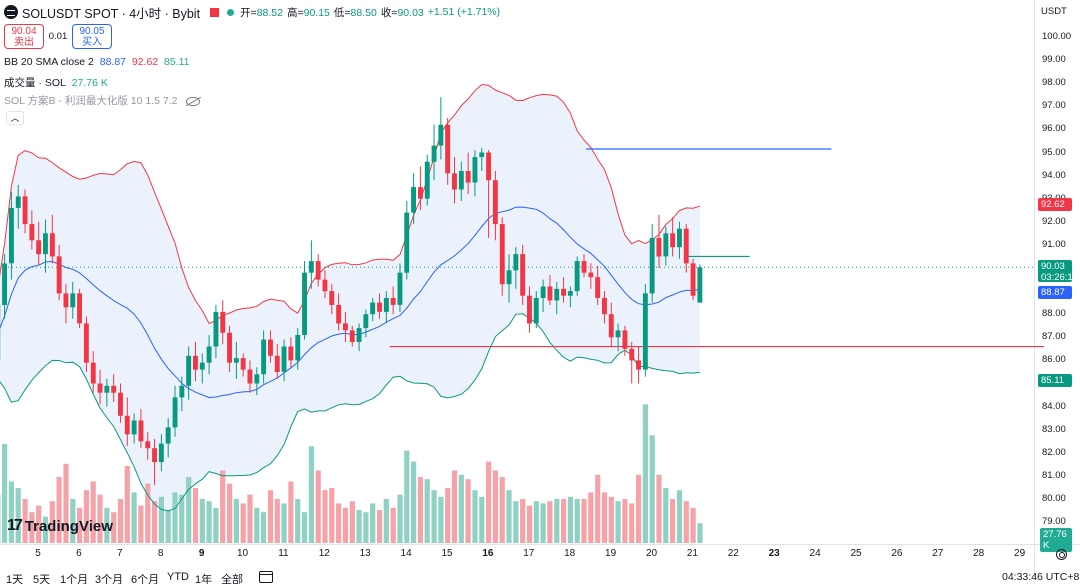 This screenshot has height=584, width=1080. What do you see at coordinates (324, 553) in the screenshot?
I see `time-tick: 12` at bounding box center [324, 553].